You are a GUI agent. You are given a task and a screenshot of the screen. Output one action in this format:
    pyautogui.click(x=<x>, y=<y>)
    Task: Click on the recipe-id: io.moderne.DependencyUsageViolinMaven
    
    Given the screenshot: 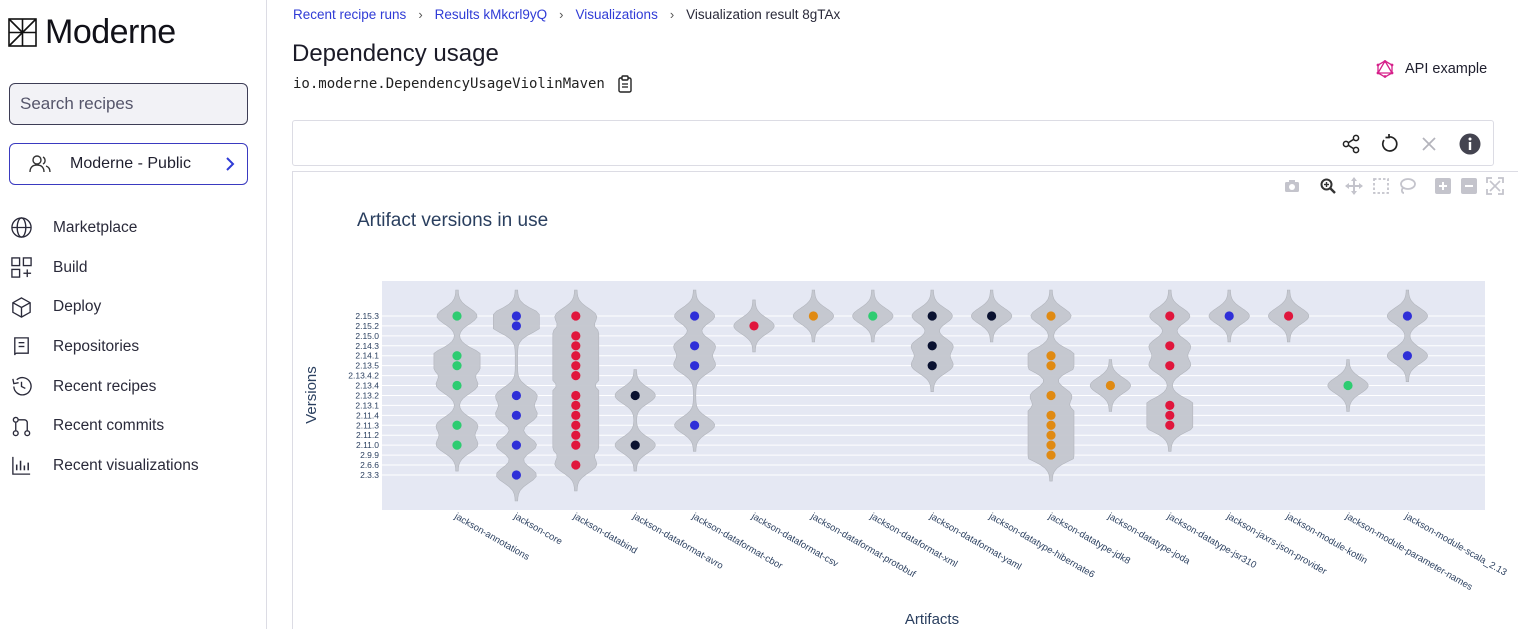 What is the action you would take?
    pyautogui.click(x=463, y=84)
    